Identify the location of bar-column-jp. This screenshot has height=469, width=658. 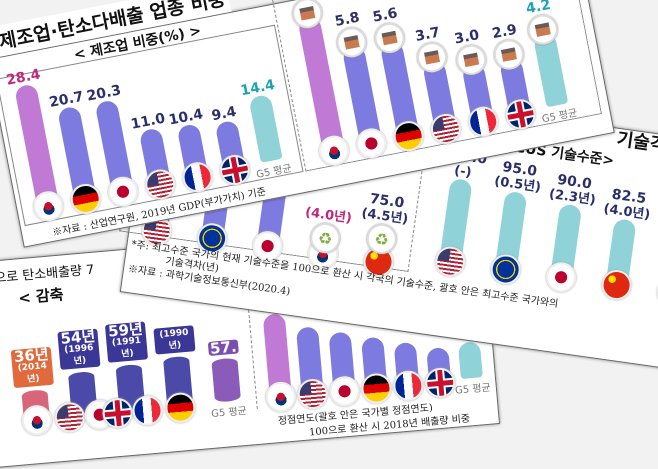
(343, 369).